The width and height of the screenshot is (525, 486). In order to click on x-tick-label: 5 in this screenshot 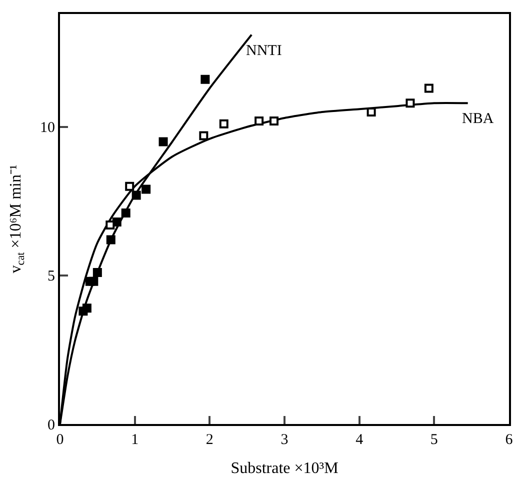, I will do `click(434, 440)`.